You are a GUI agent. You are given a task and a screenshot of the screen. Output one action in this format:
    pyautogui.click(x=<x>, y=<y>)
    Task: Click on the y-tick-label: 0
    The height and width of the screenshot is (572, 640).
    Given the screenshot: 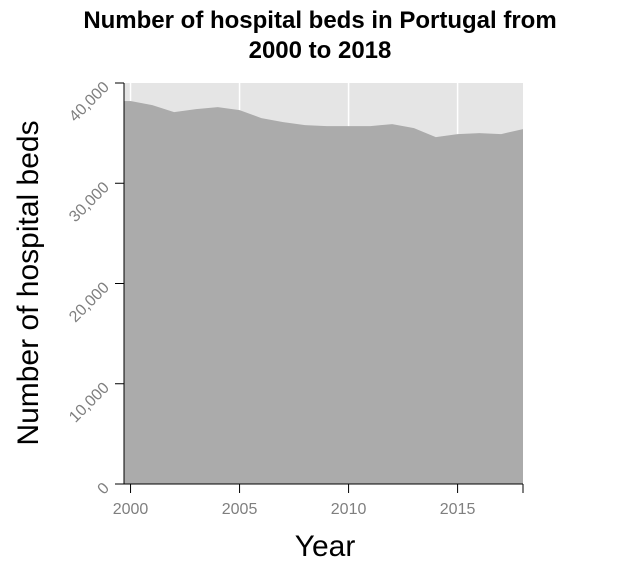 What is the action you would take?
    pyautogui.click(x=104, y=489)
    